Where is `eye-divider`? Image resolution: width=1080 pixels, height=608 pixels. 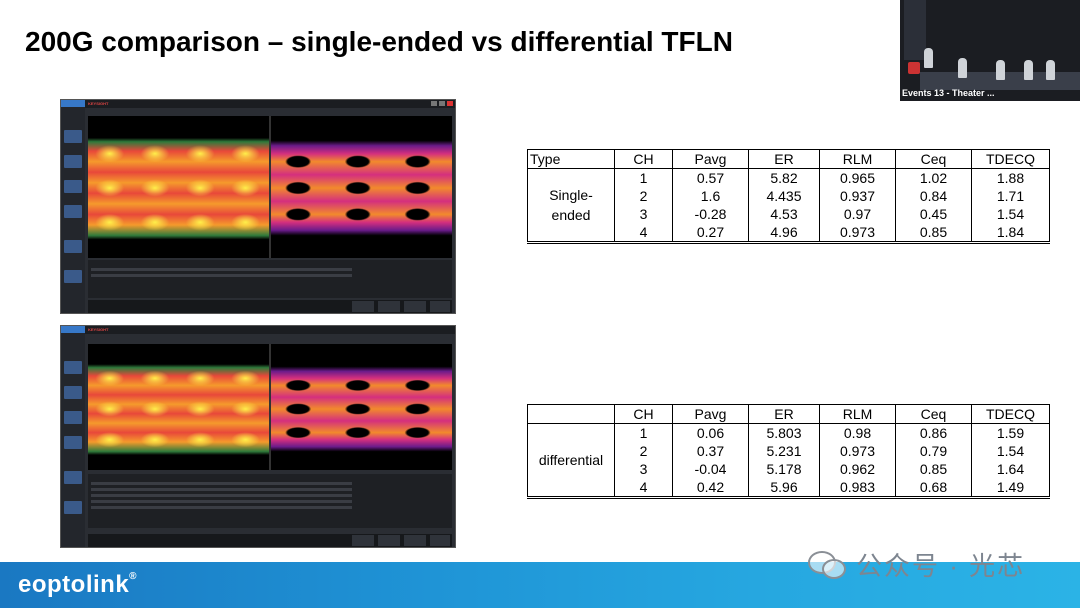
eye-divider is located at coordinates (270, 407).